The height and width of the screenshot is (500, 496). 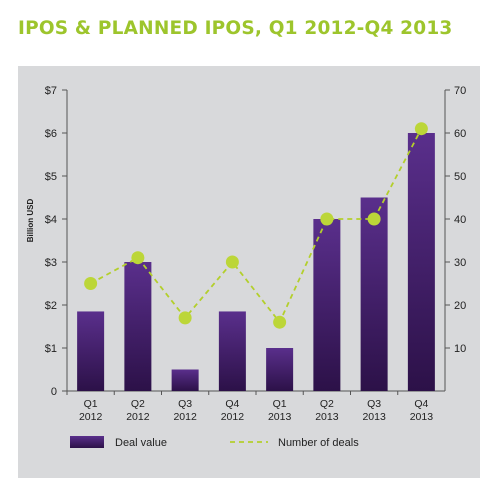 What do you see at coordinates (30, 221) in the screenshot?
I see `y-axis-label: Billion USD` at bounding box center [30, 221].